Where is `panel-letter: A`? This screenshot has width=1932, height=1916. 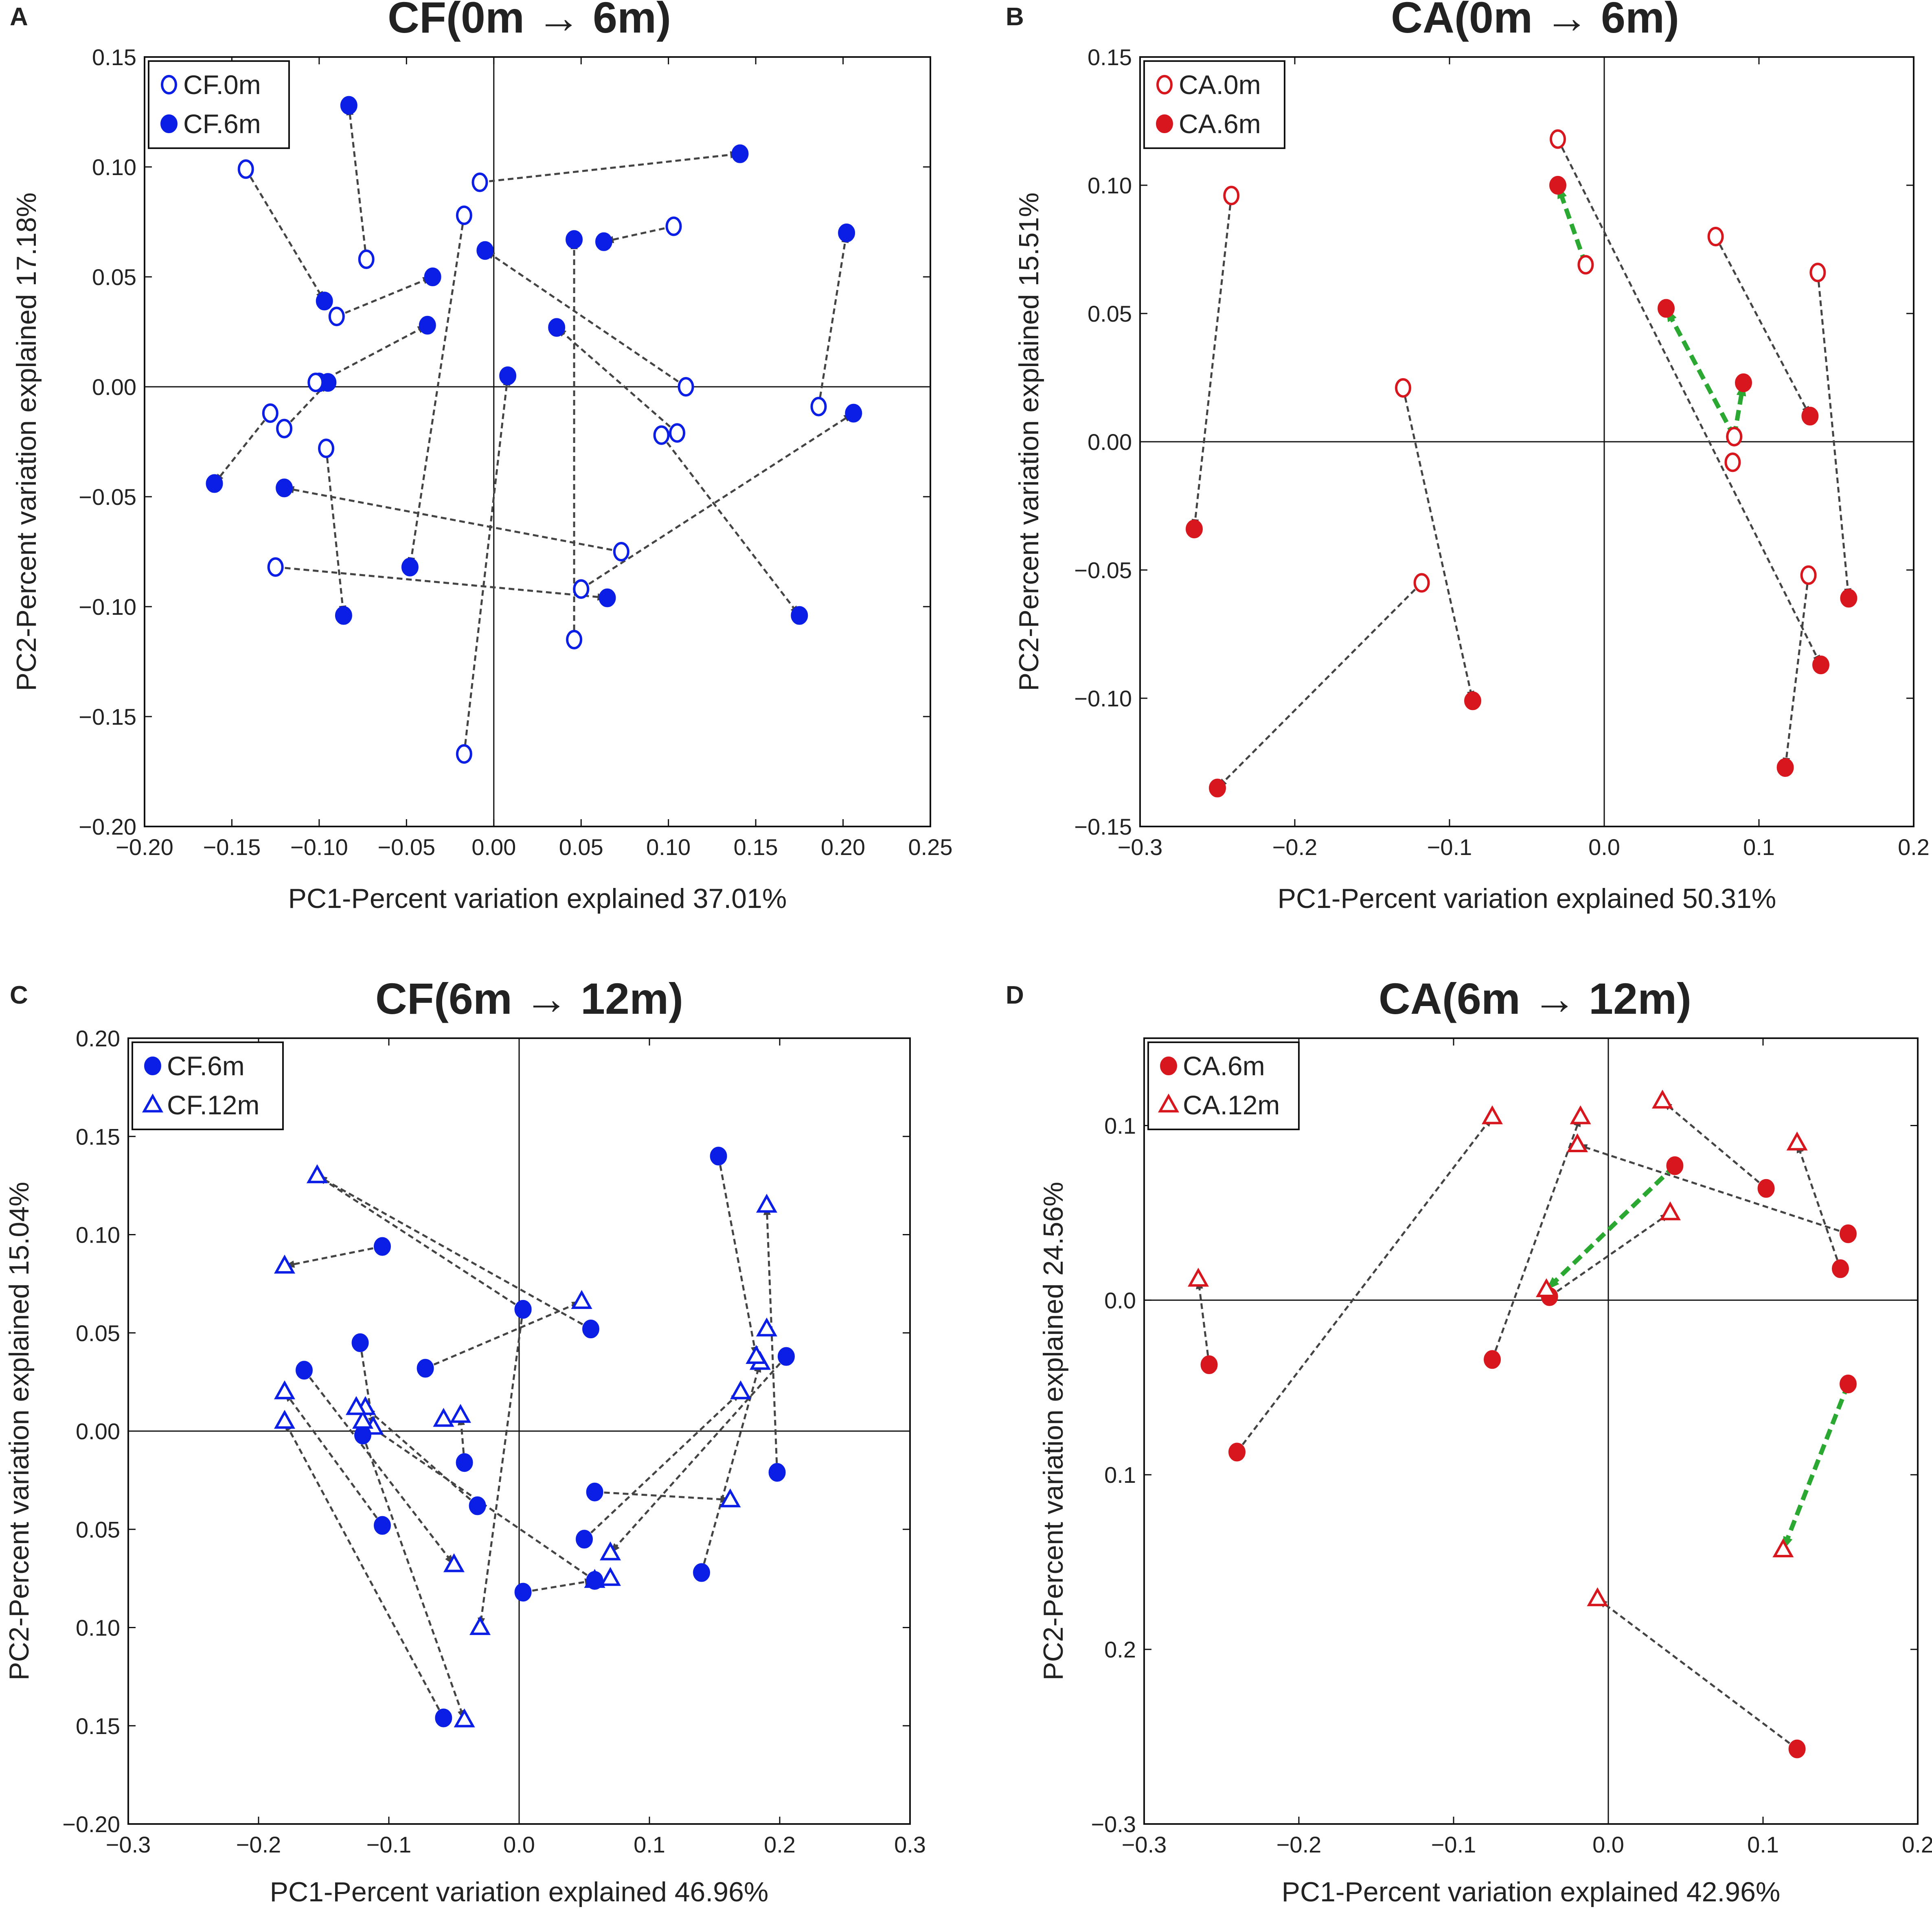
panel-letter: A is located at coordinates (19, 17).